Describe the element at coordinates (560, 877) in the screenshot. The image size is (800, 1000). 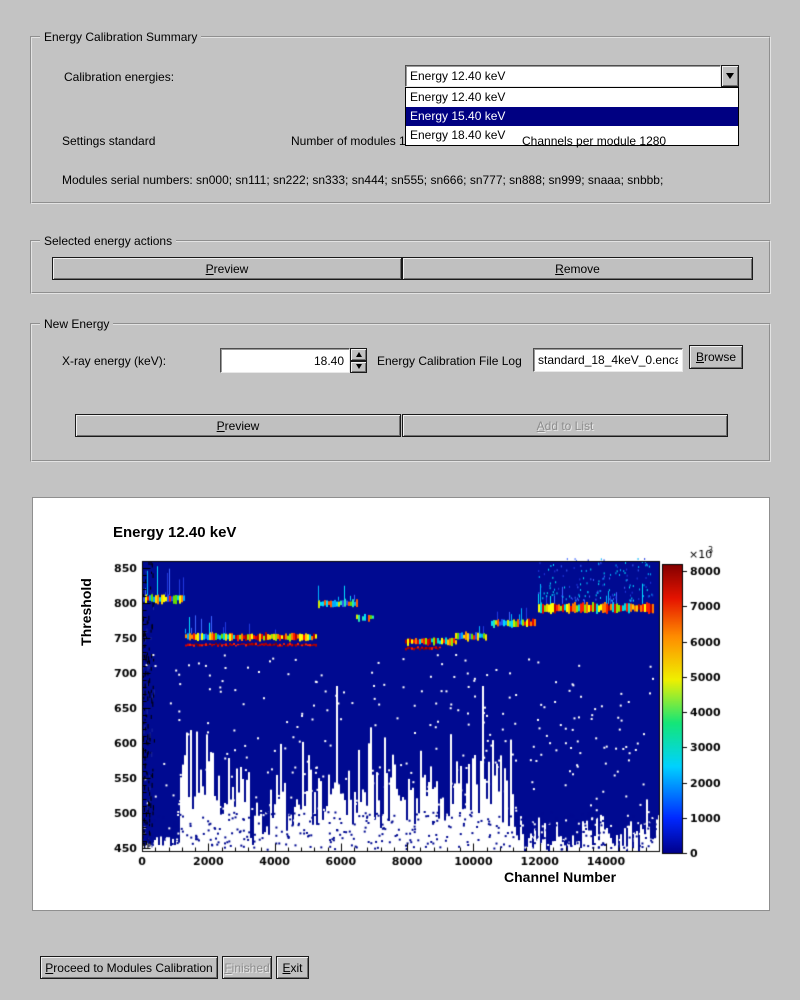
I see `plot-x-axis-label: Channel Number` at that location.